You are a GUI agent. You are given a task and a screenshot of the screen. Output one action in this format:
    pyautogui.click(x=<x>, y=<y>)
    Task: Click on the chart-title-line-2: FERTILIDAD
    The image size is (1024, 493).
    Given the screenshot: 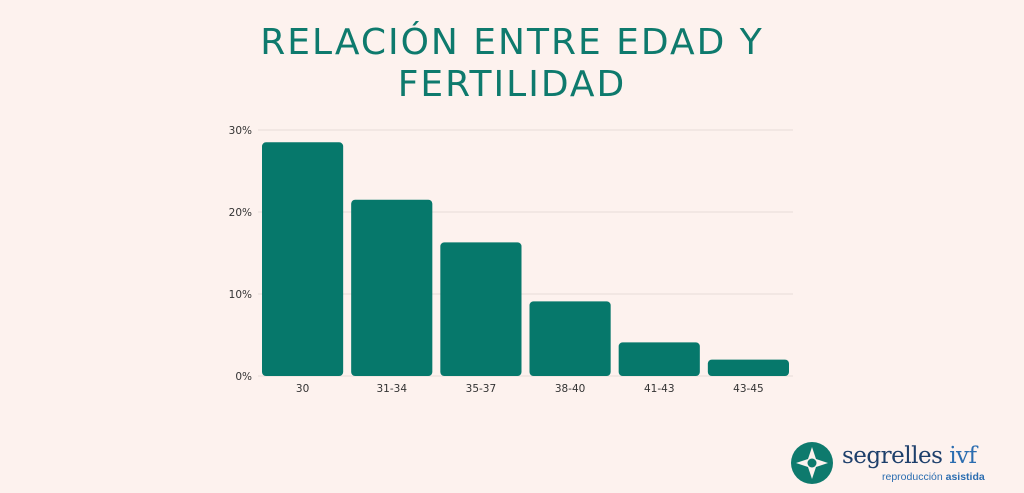 What is the action you would take?
    pyautogui.click(x=512, y=84)
    